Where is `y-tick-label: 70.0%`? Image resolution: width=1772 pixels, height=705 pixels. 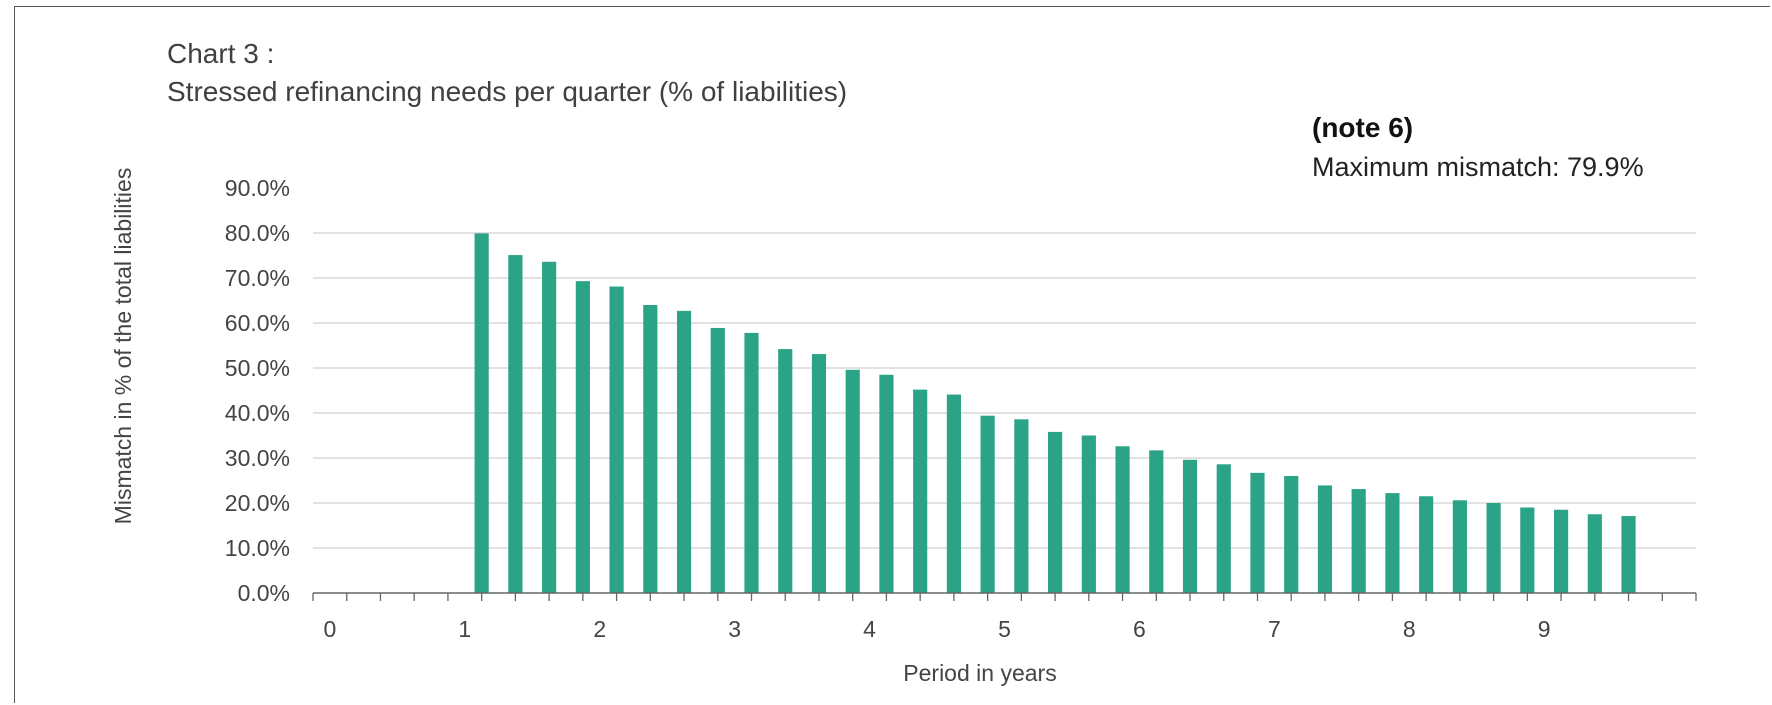 y-tick-label: 70.0% is located at coordinates (257, 278).